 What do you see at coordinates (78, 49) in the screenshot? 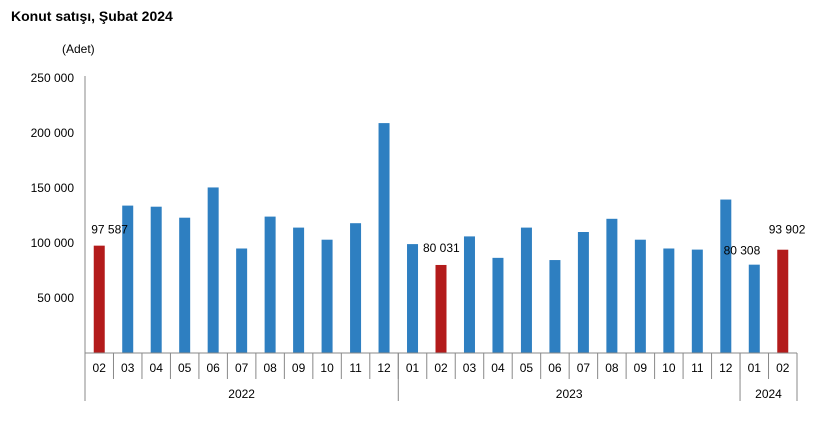
I see `y-axis-unit-label: (Adet)` at bounding box center [78, 49].